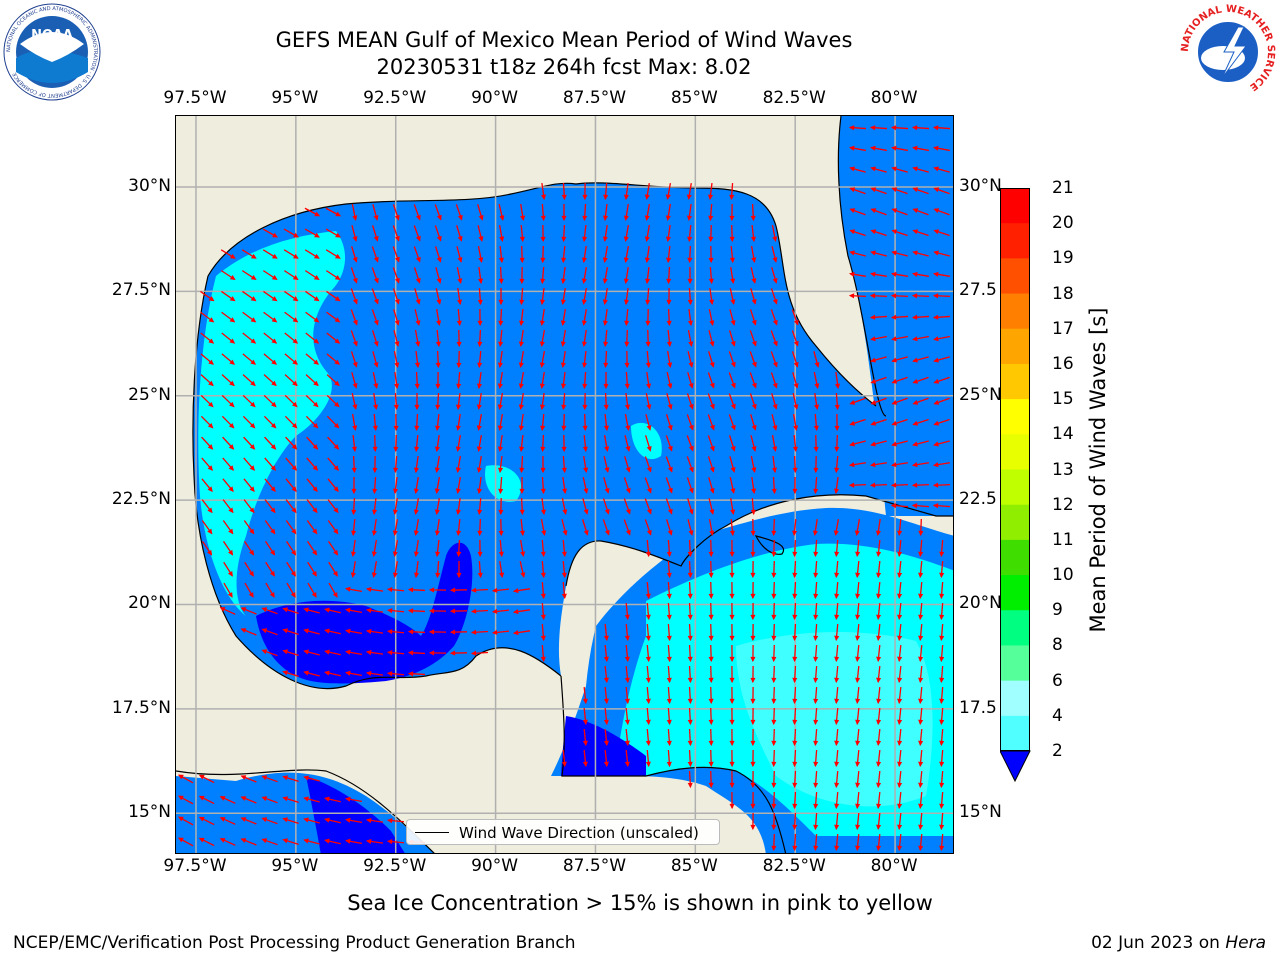  I want to click on footer-date: 02 Jun 2023 on Hera, so click(1178, 943).